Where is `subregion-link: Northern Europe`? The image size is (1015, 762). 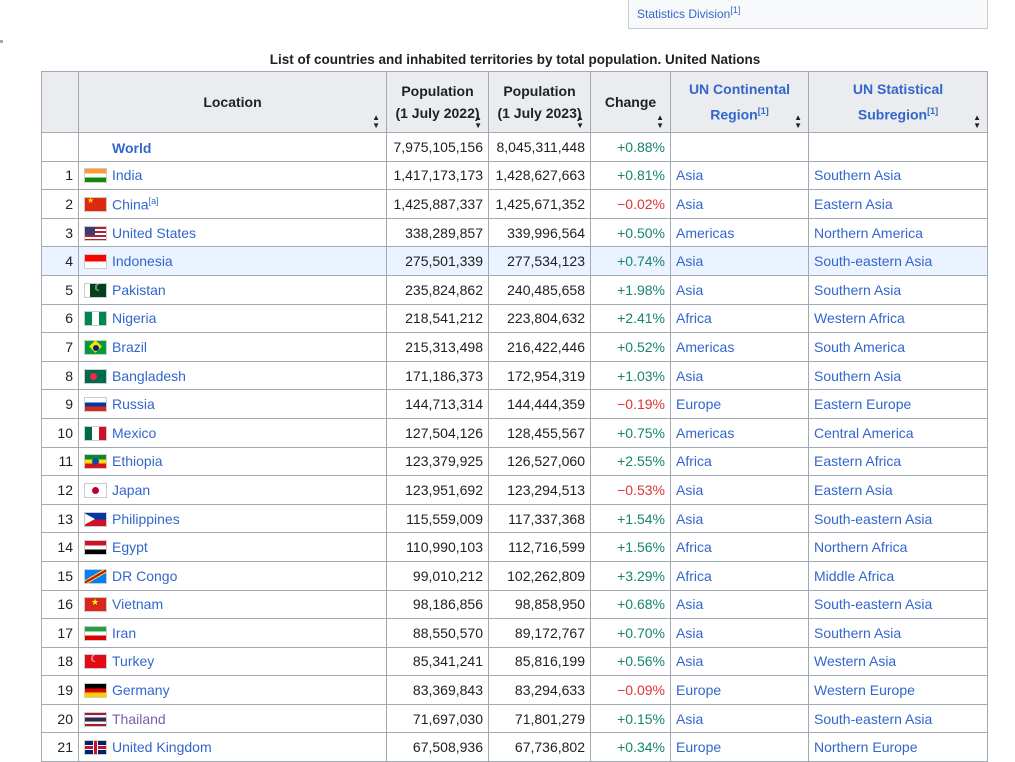 subregion-link: Northern Europe is located at coordinates (866, 747).